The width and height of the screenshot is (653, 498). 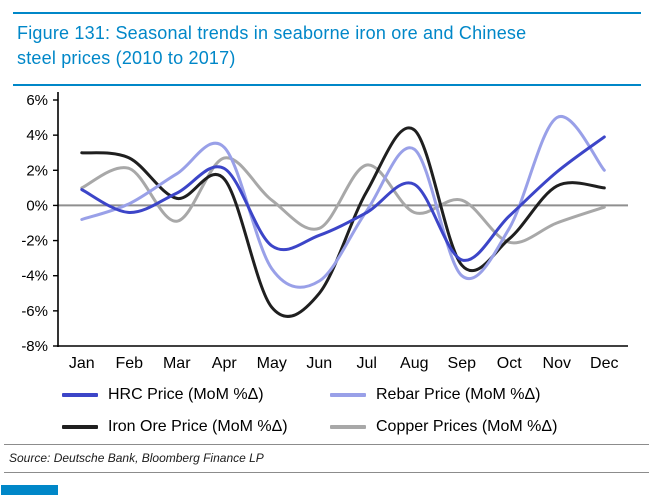 I want to click on x-tick-label: Jan, so click(x=82, y=363).